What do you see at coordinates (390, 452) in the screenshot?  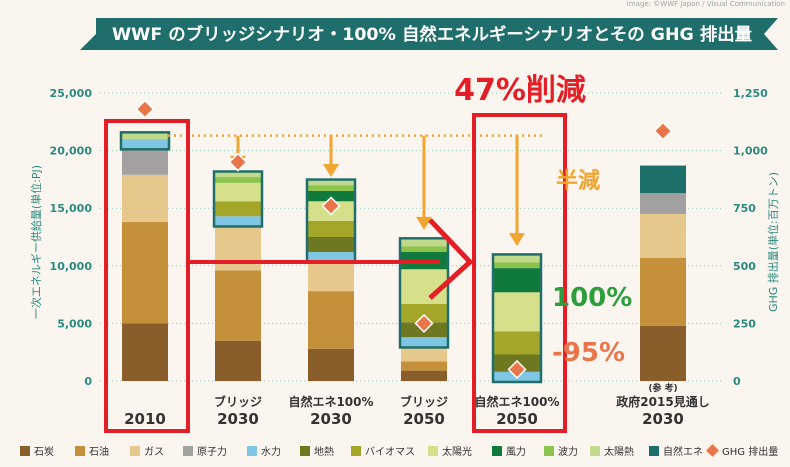 I see `legend-label: バイオマス` at bounding box center [390, 452].